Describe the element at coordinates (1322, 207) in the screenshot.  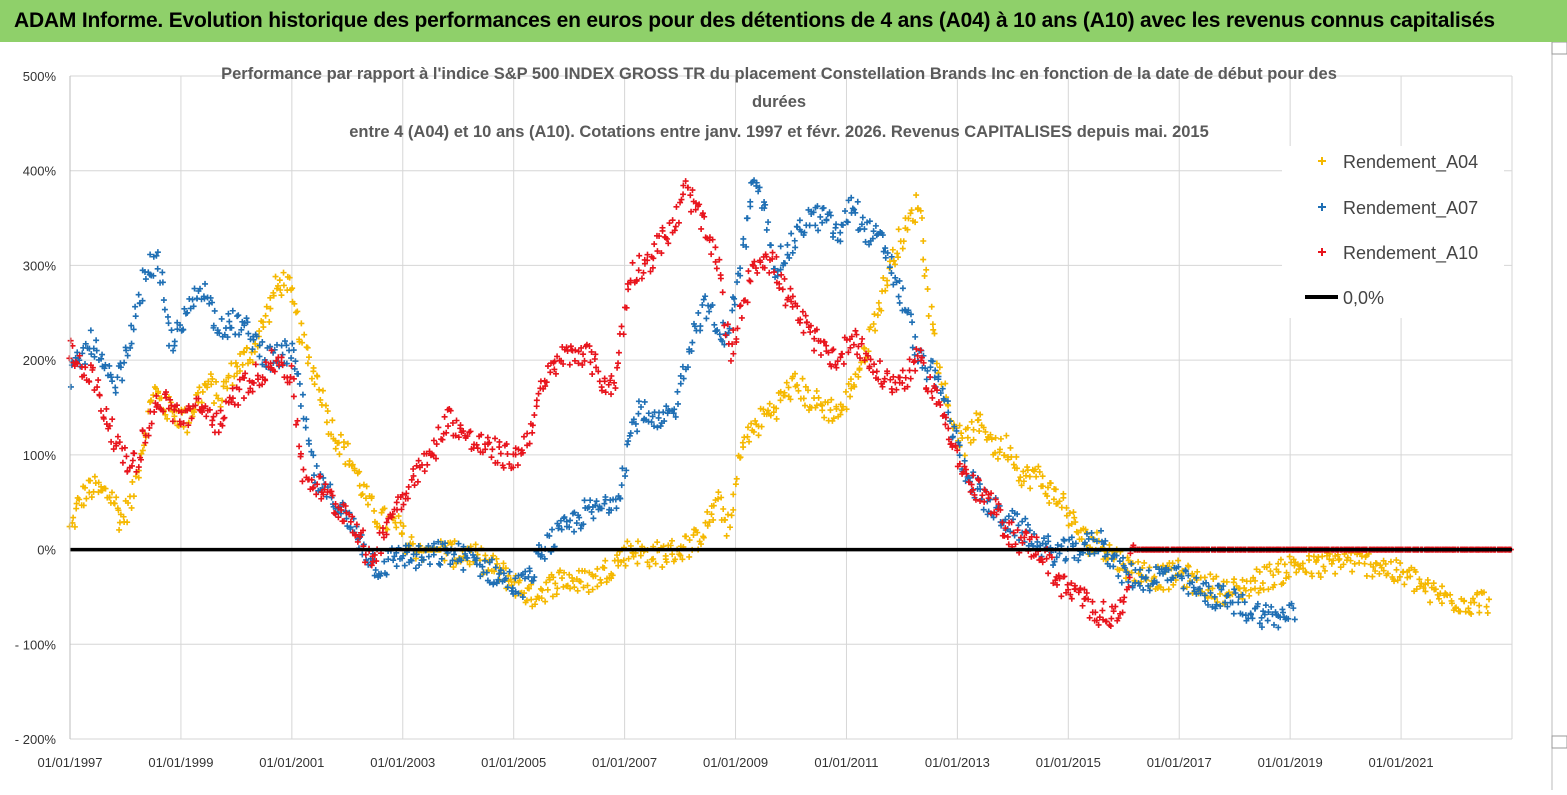
I see `legend-swatch` at that location.